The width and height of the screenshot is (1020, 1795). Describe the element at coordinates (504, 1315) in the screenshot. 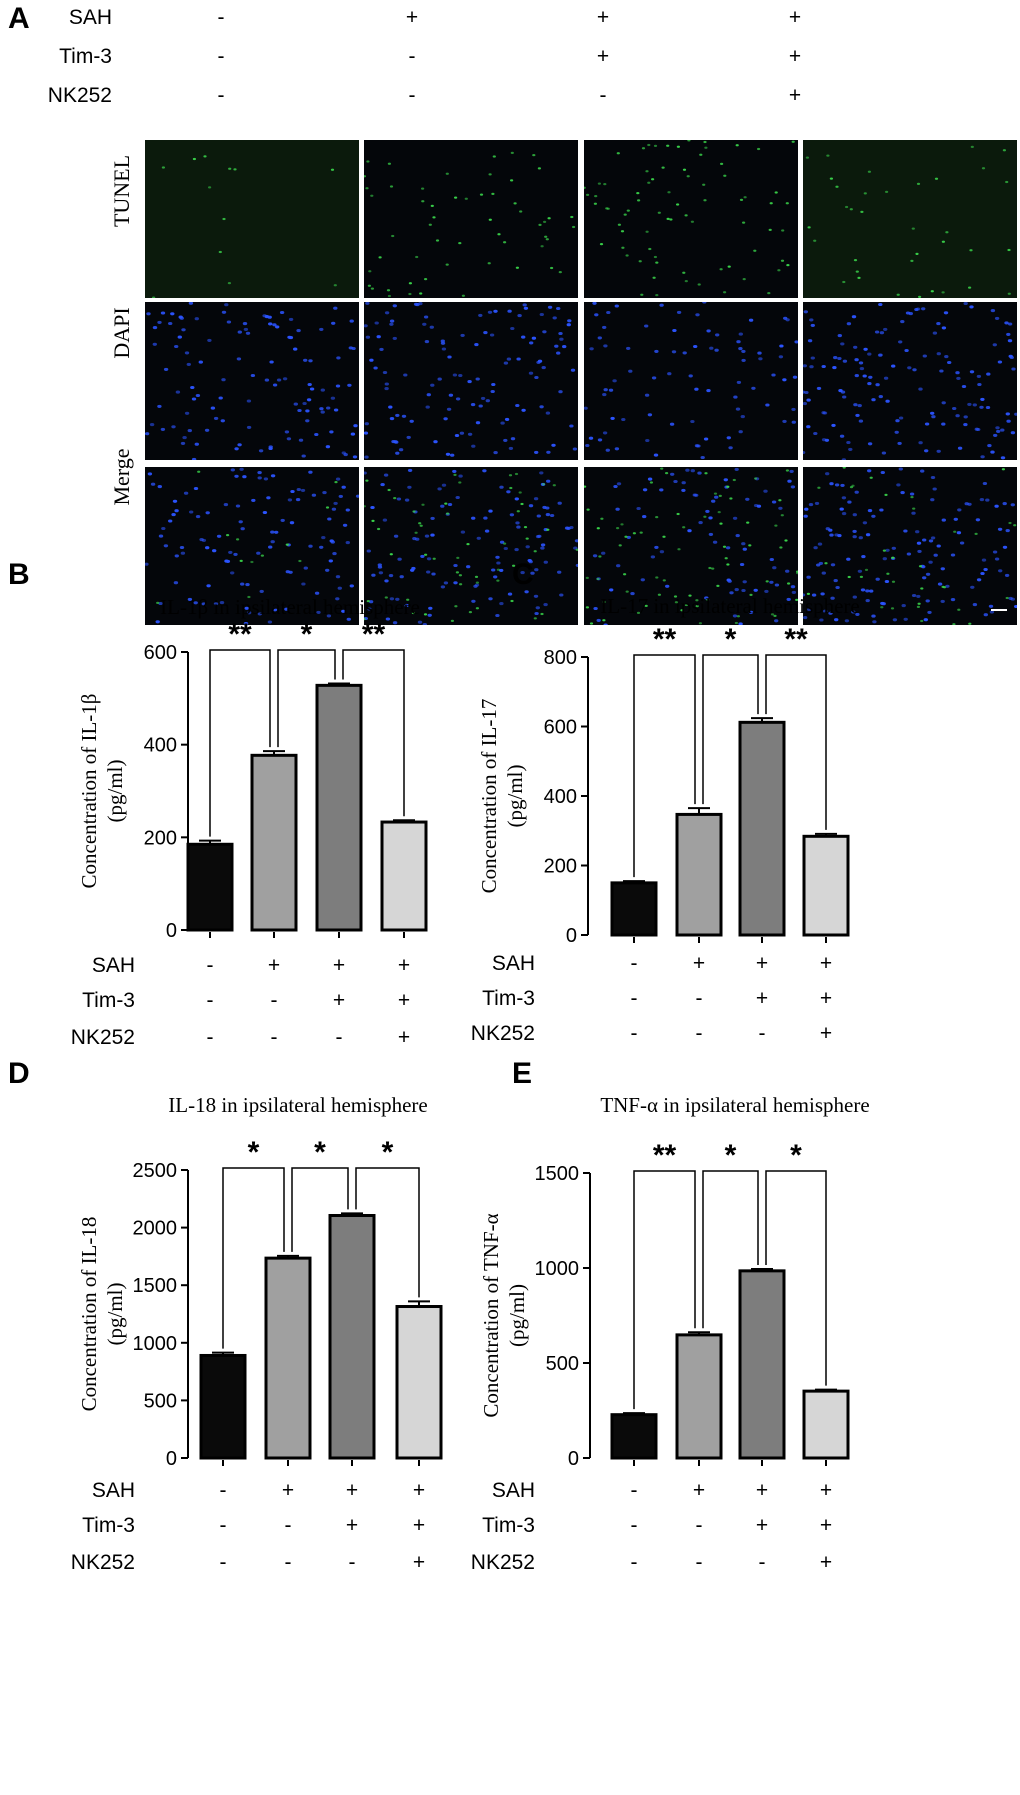

I see `y-axis-label: Concentration of TNF-α(pg/ml)` at that location.